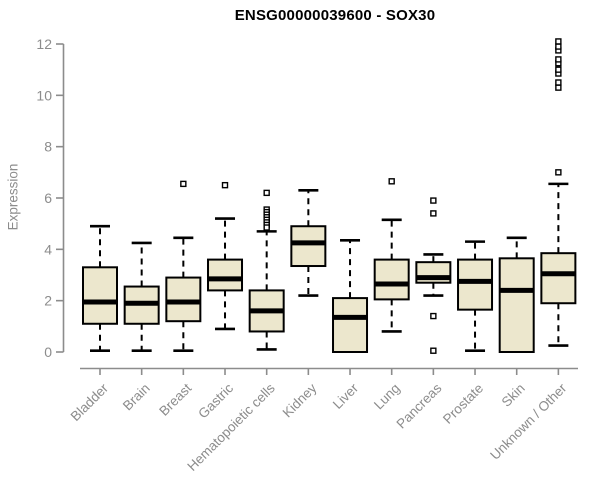  I want to click on x-tick-label: Liver, so click(346, 396).